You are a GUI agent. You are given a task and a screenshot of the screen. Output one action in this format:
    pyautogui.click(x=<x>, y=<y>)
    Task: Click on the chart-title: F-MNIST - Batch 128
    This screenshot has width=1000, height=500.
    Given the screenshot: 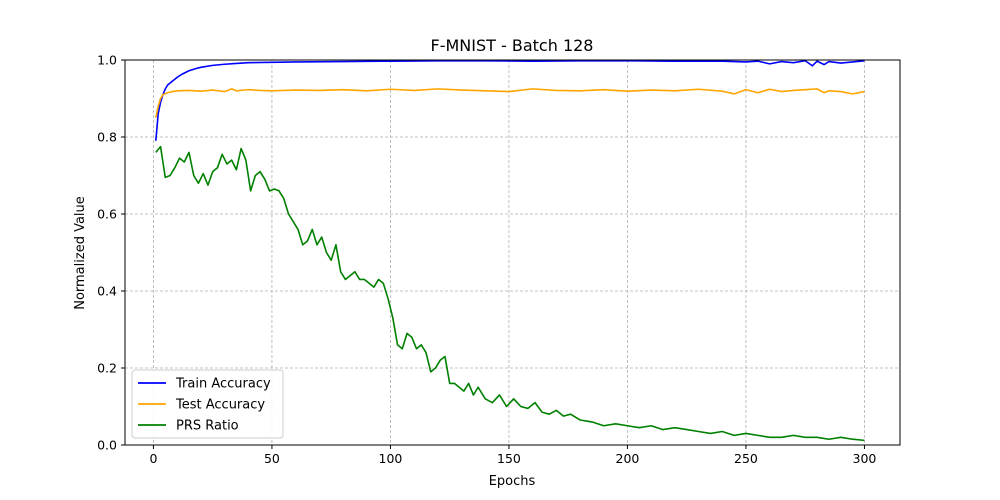 What is the action you would take?
    pyautogui.click(x=512, y=45)
    